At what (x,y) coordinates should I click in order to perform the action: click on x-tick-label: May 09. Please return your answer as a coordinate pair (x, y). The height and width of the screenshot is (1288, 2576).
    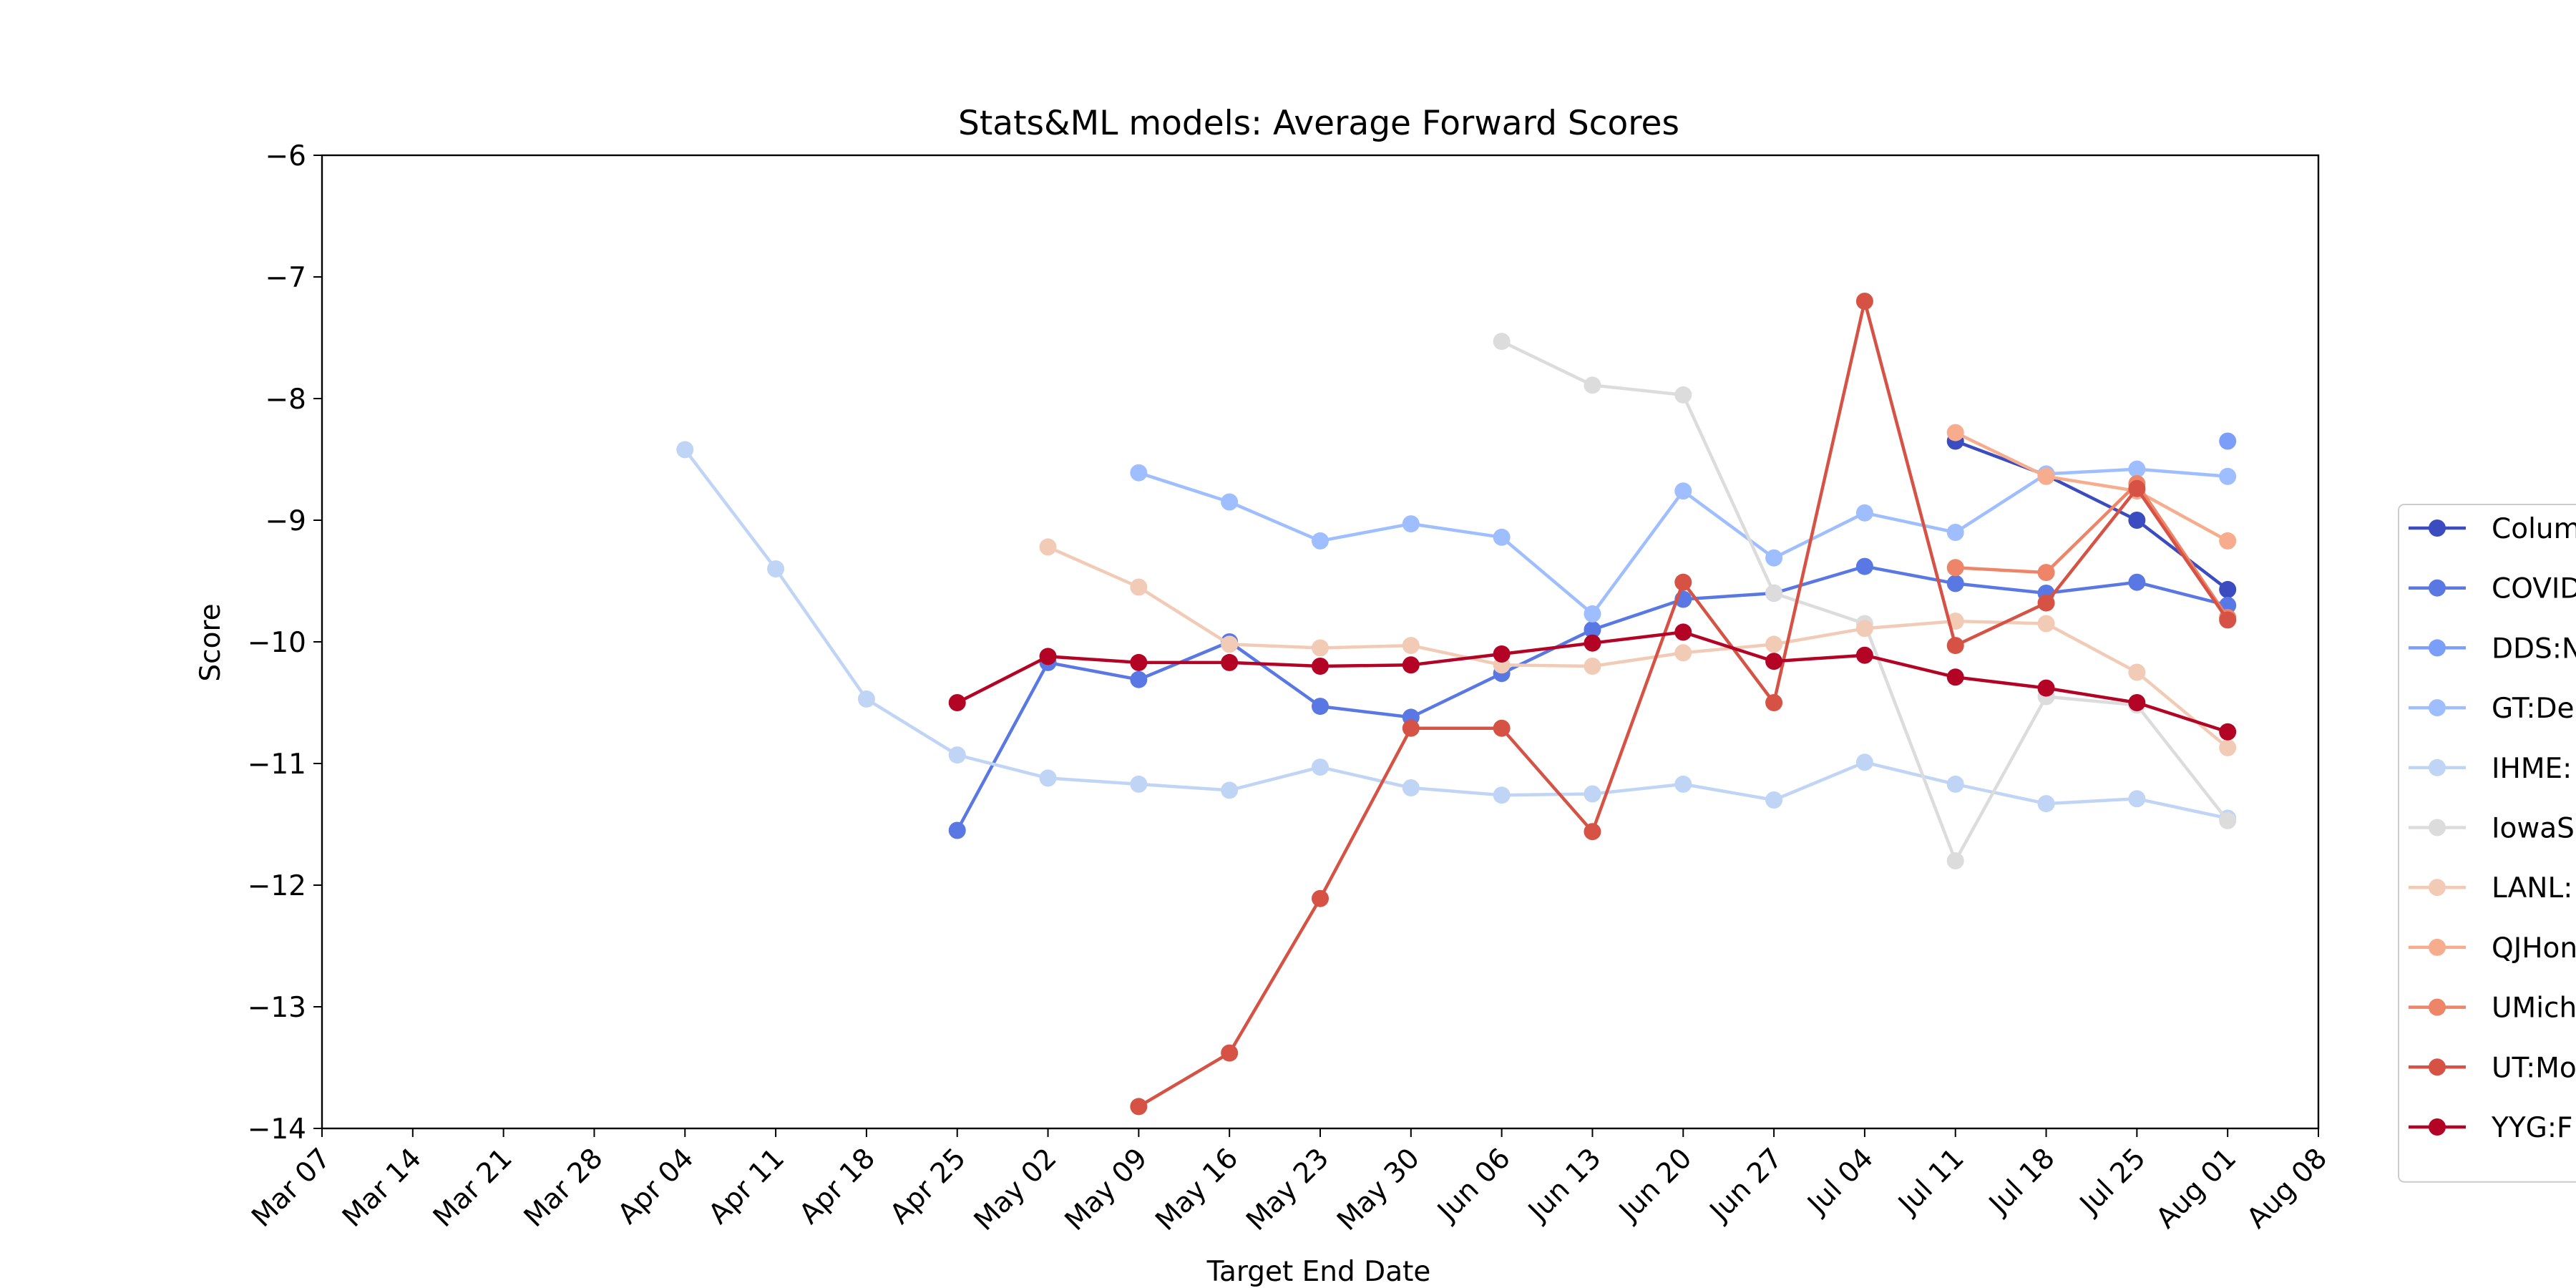
    Looking at the image, I should click on (1106, 1189).